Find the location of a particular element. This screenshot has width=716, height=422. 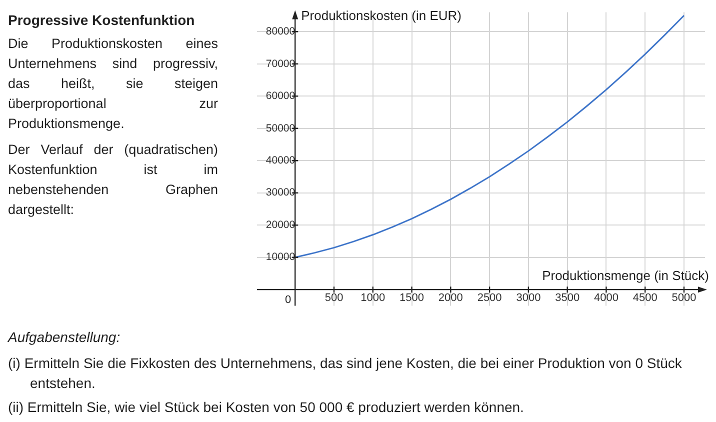

y-tick-label: 40000 is located at coordinates (281, 160).